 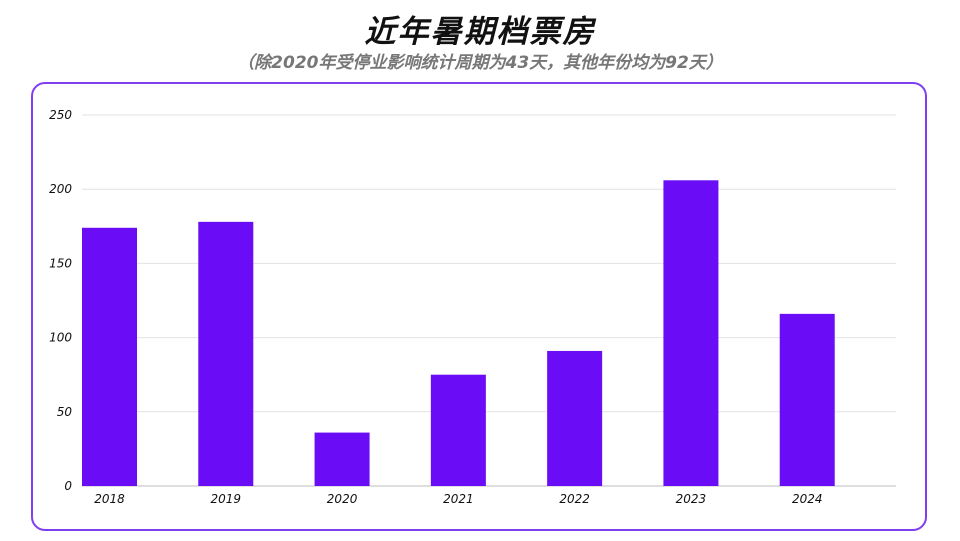 What do you see at coordinates (60, 263) in the screenshot?
I see `y-tick-label: 150` at bounding box center [60, 263].